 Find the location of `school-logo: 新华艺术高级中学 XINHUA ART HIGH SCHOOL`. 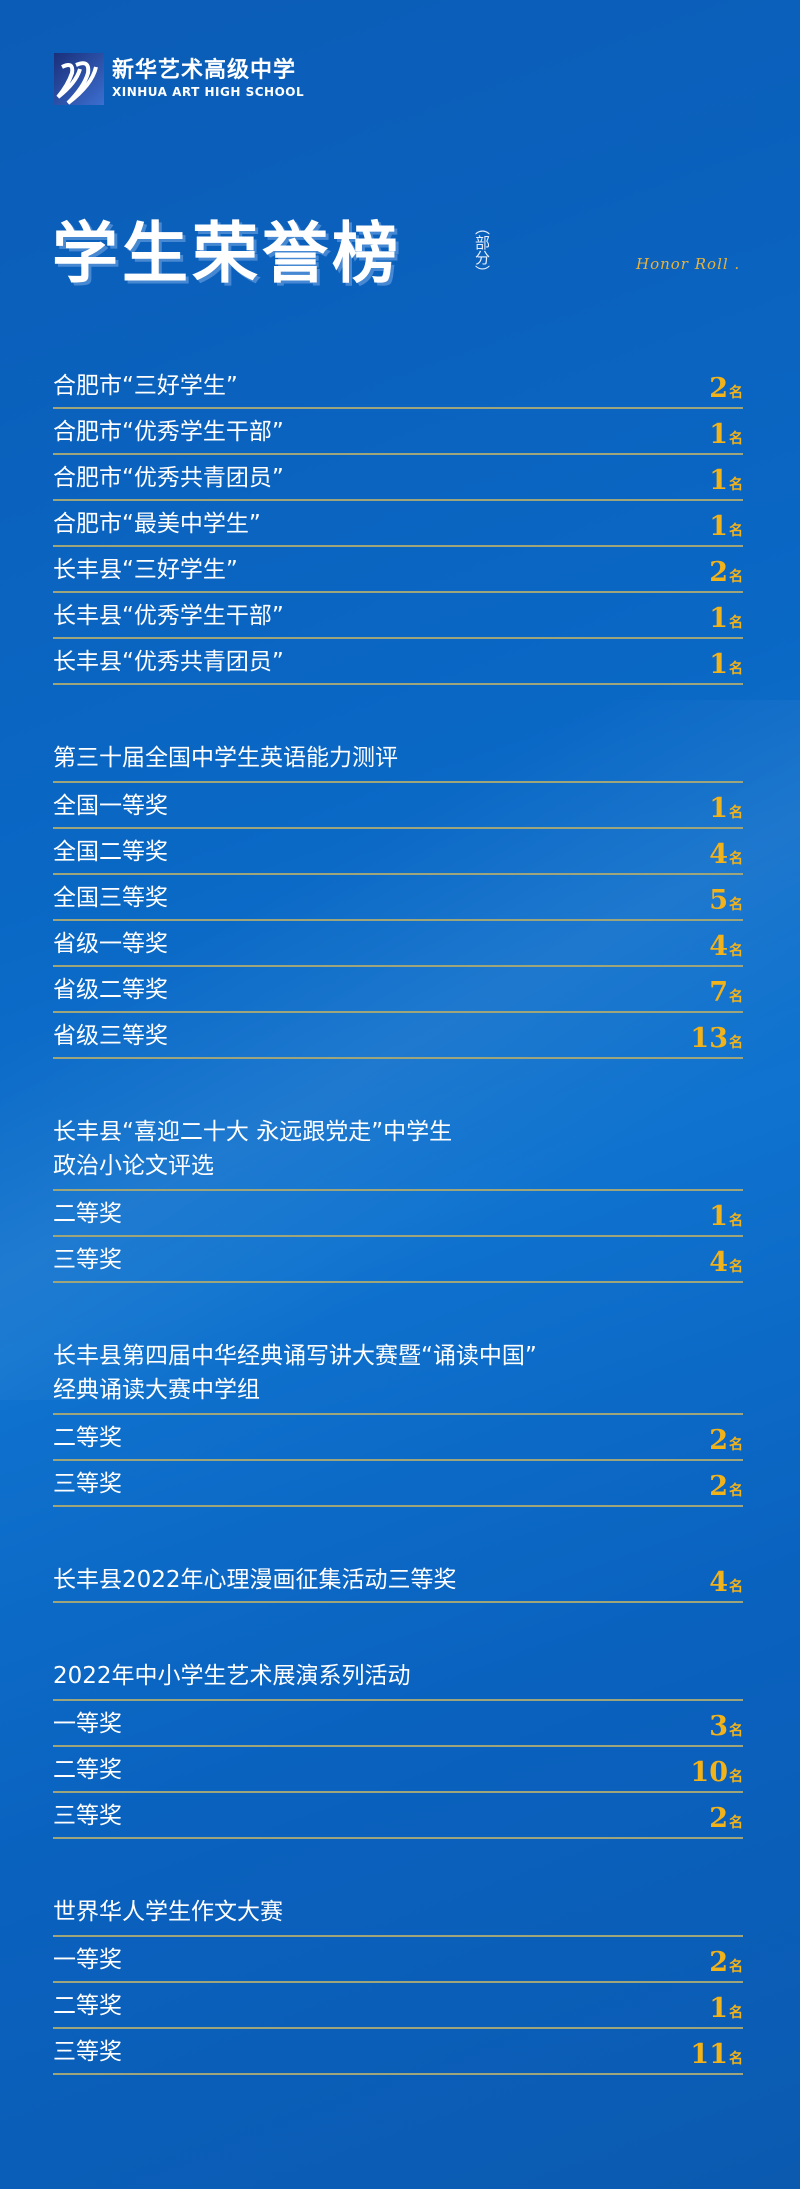

school-logo: 新华艺术高级中学 XINHUA ART HIGH SCHOOL is located at coordinates (179, 79).